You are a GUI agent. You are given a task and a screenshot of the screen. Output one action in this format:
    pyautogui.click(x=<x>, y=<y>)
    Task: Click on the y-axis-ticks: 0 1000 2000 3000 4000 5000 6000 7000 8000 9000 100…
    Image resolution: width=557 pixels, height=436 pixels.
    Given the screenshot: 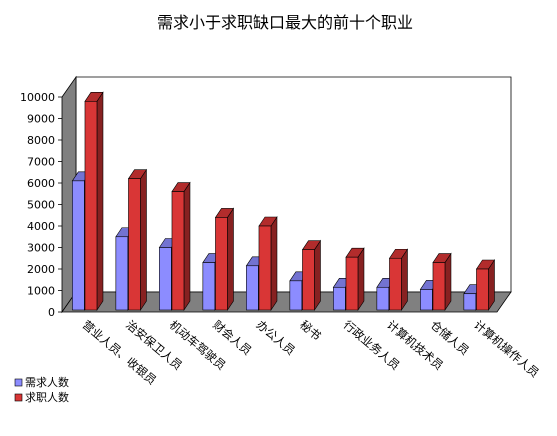 What is the action you would take?
    pyautogui.click(x=41, y=205)
    